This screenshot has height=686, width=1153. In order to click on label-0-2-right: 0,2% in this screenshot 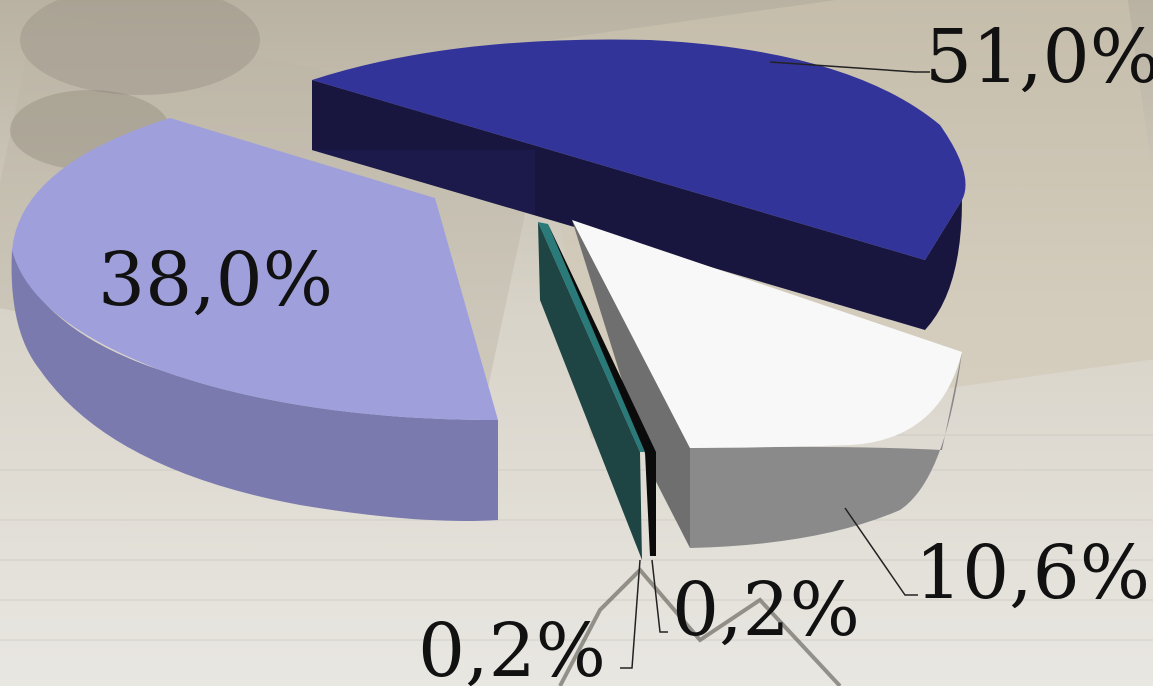, I will do `click(766, 610)`.